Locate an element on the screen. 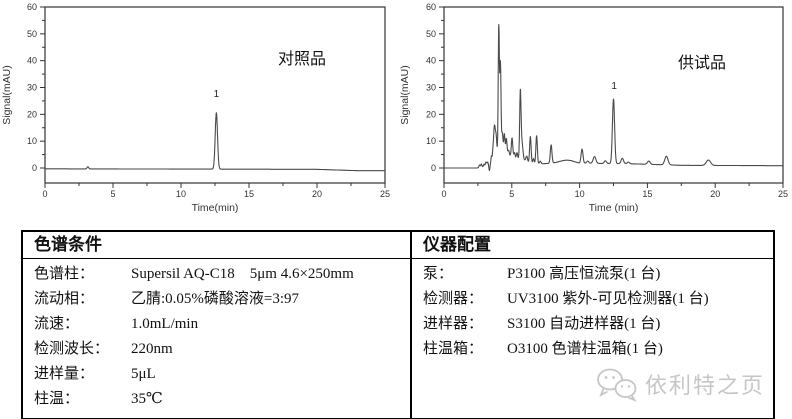 The height and width of the screenshot is (419, 792). row-label: 进样器： is located at coordinates (453, 324).